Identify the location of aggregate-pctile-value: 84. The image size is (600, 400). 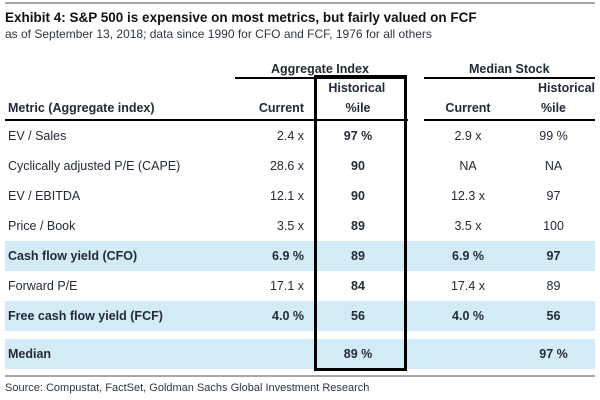
(358, 286).